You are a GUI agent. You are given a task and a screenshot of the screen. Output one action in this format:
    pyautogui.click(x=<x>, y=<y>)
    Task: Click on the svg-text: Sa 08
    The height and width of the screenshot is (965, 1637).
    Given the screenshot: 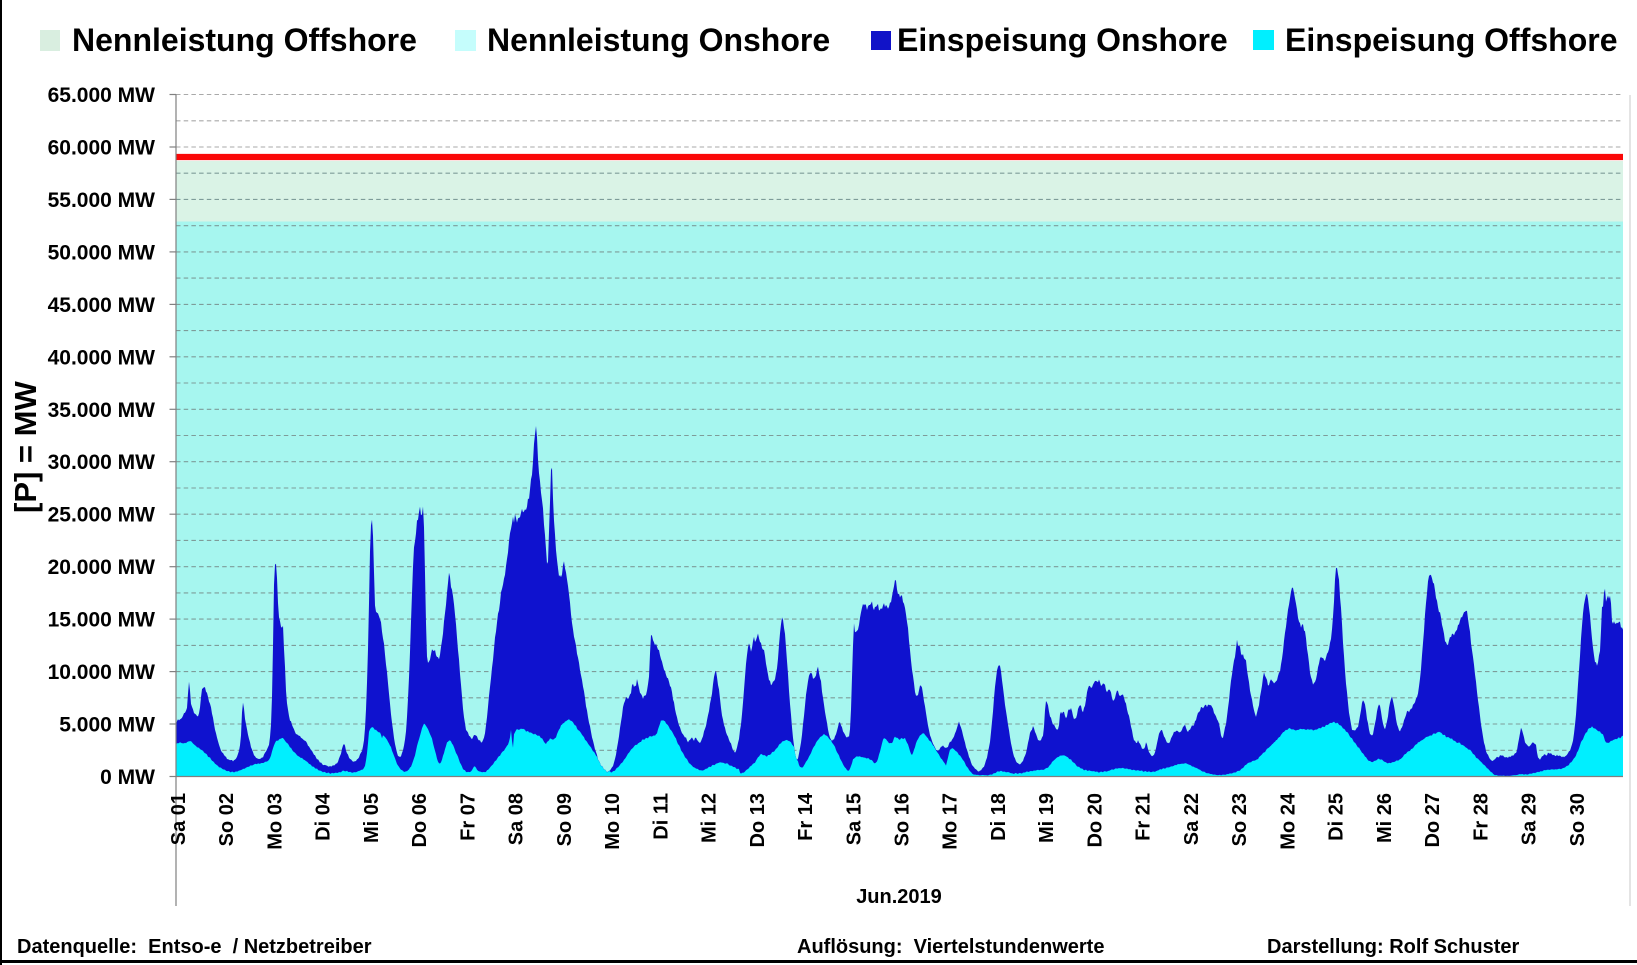 What is the action you would take?
    pyautogui.click(x=517, y=819)
    